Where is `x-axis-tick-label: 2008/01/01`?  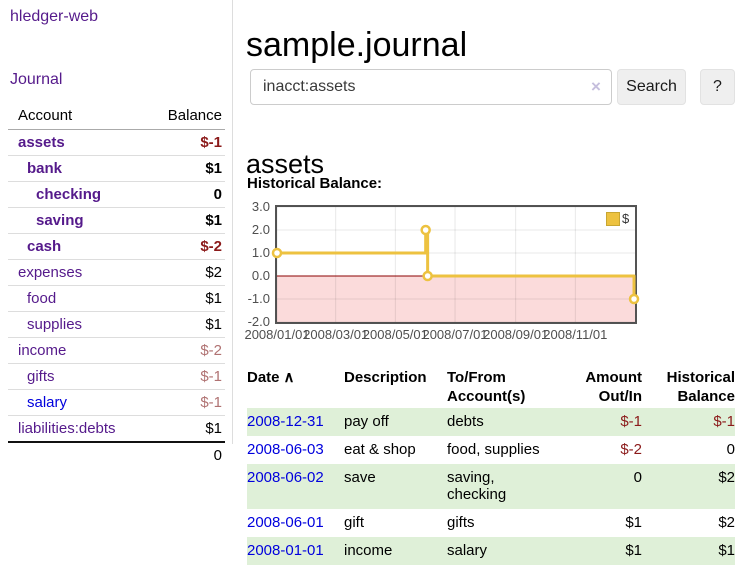
x-axis-tick-label: 2008/01/01 is located at coordinates (277, 334).